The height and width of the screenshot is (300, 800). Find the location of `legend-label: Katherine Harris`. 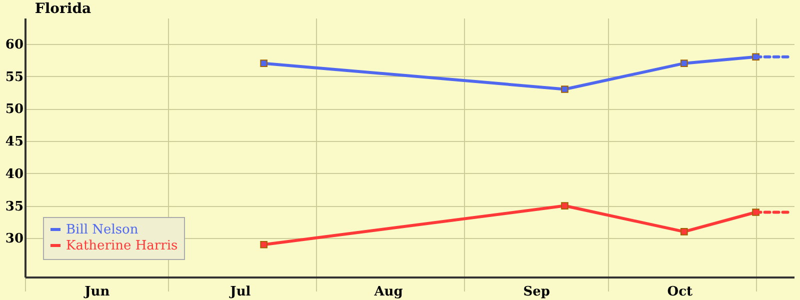

legend-label: Katherine Harris is located at coordinates (122, 246).